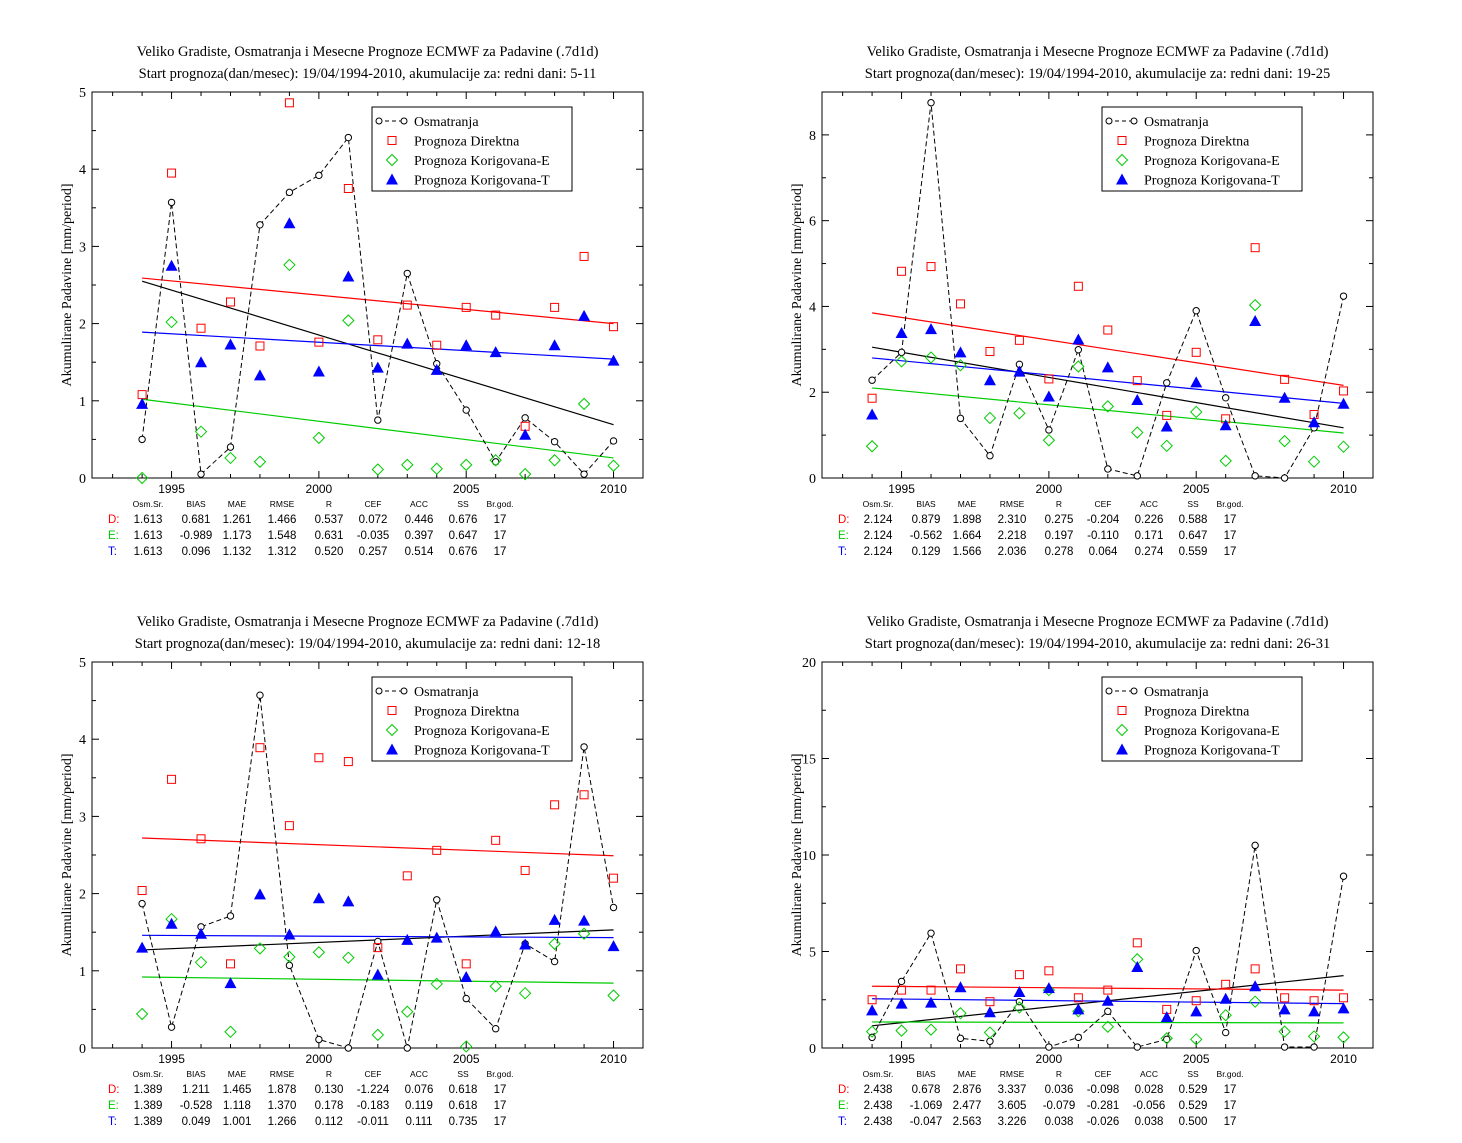 The width and height of the screenshot is (1462, 1143). I want to click on stats-cell: -0.110, so click(1103, 536).